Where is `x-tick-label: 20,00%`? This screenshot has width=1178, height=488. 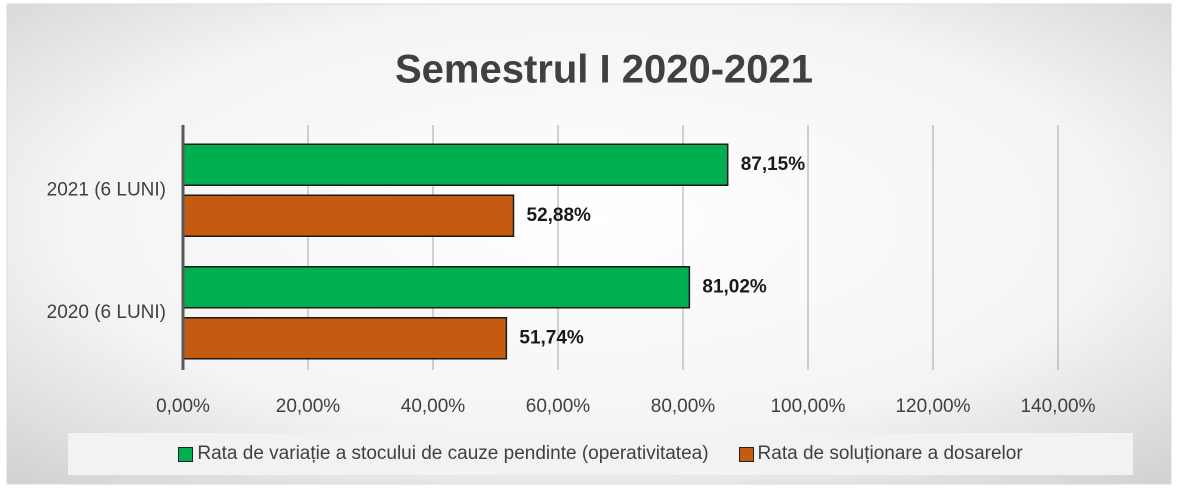 x-tick-label: 20,00% is located at coordinates (308, 406).